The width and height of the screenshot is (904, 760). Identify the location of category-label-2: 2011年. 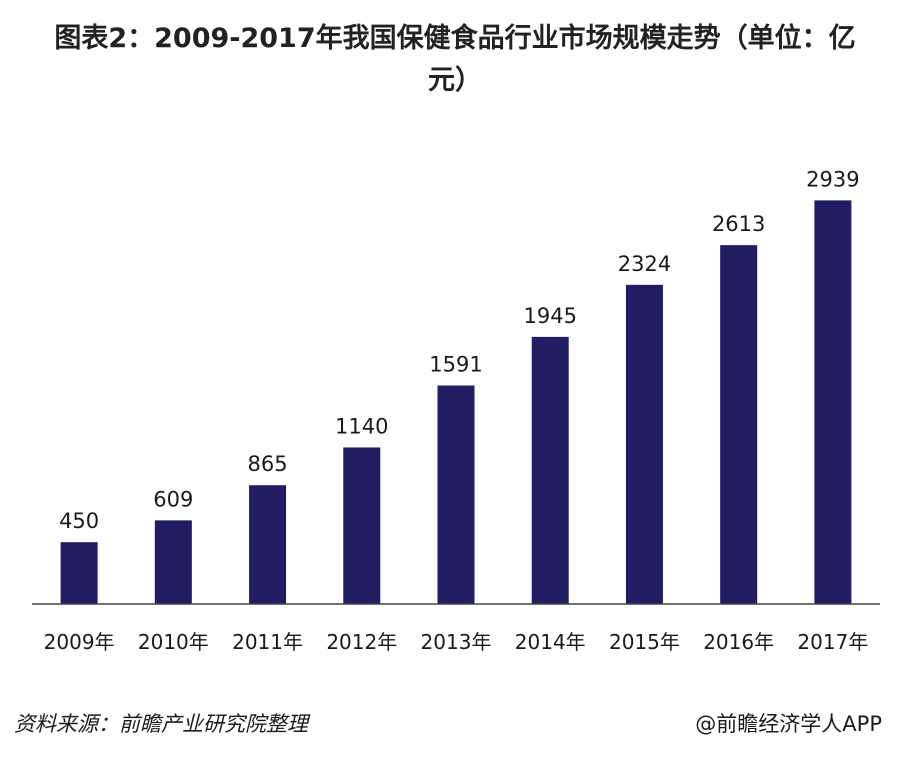
(267, 642).